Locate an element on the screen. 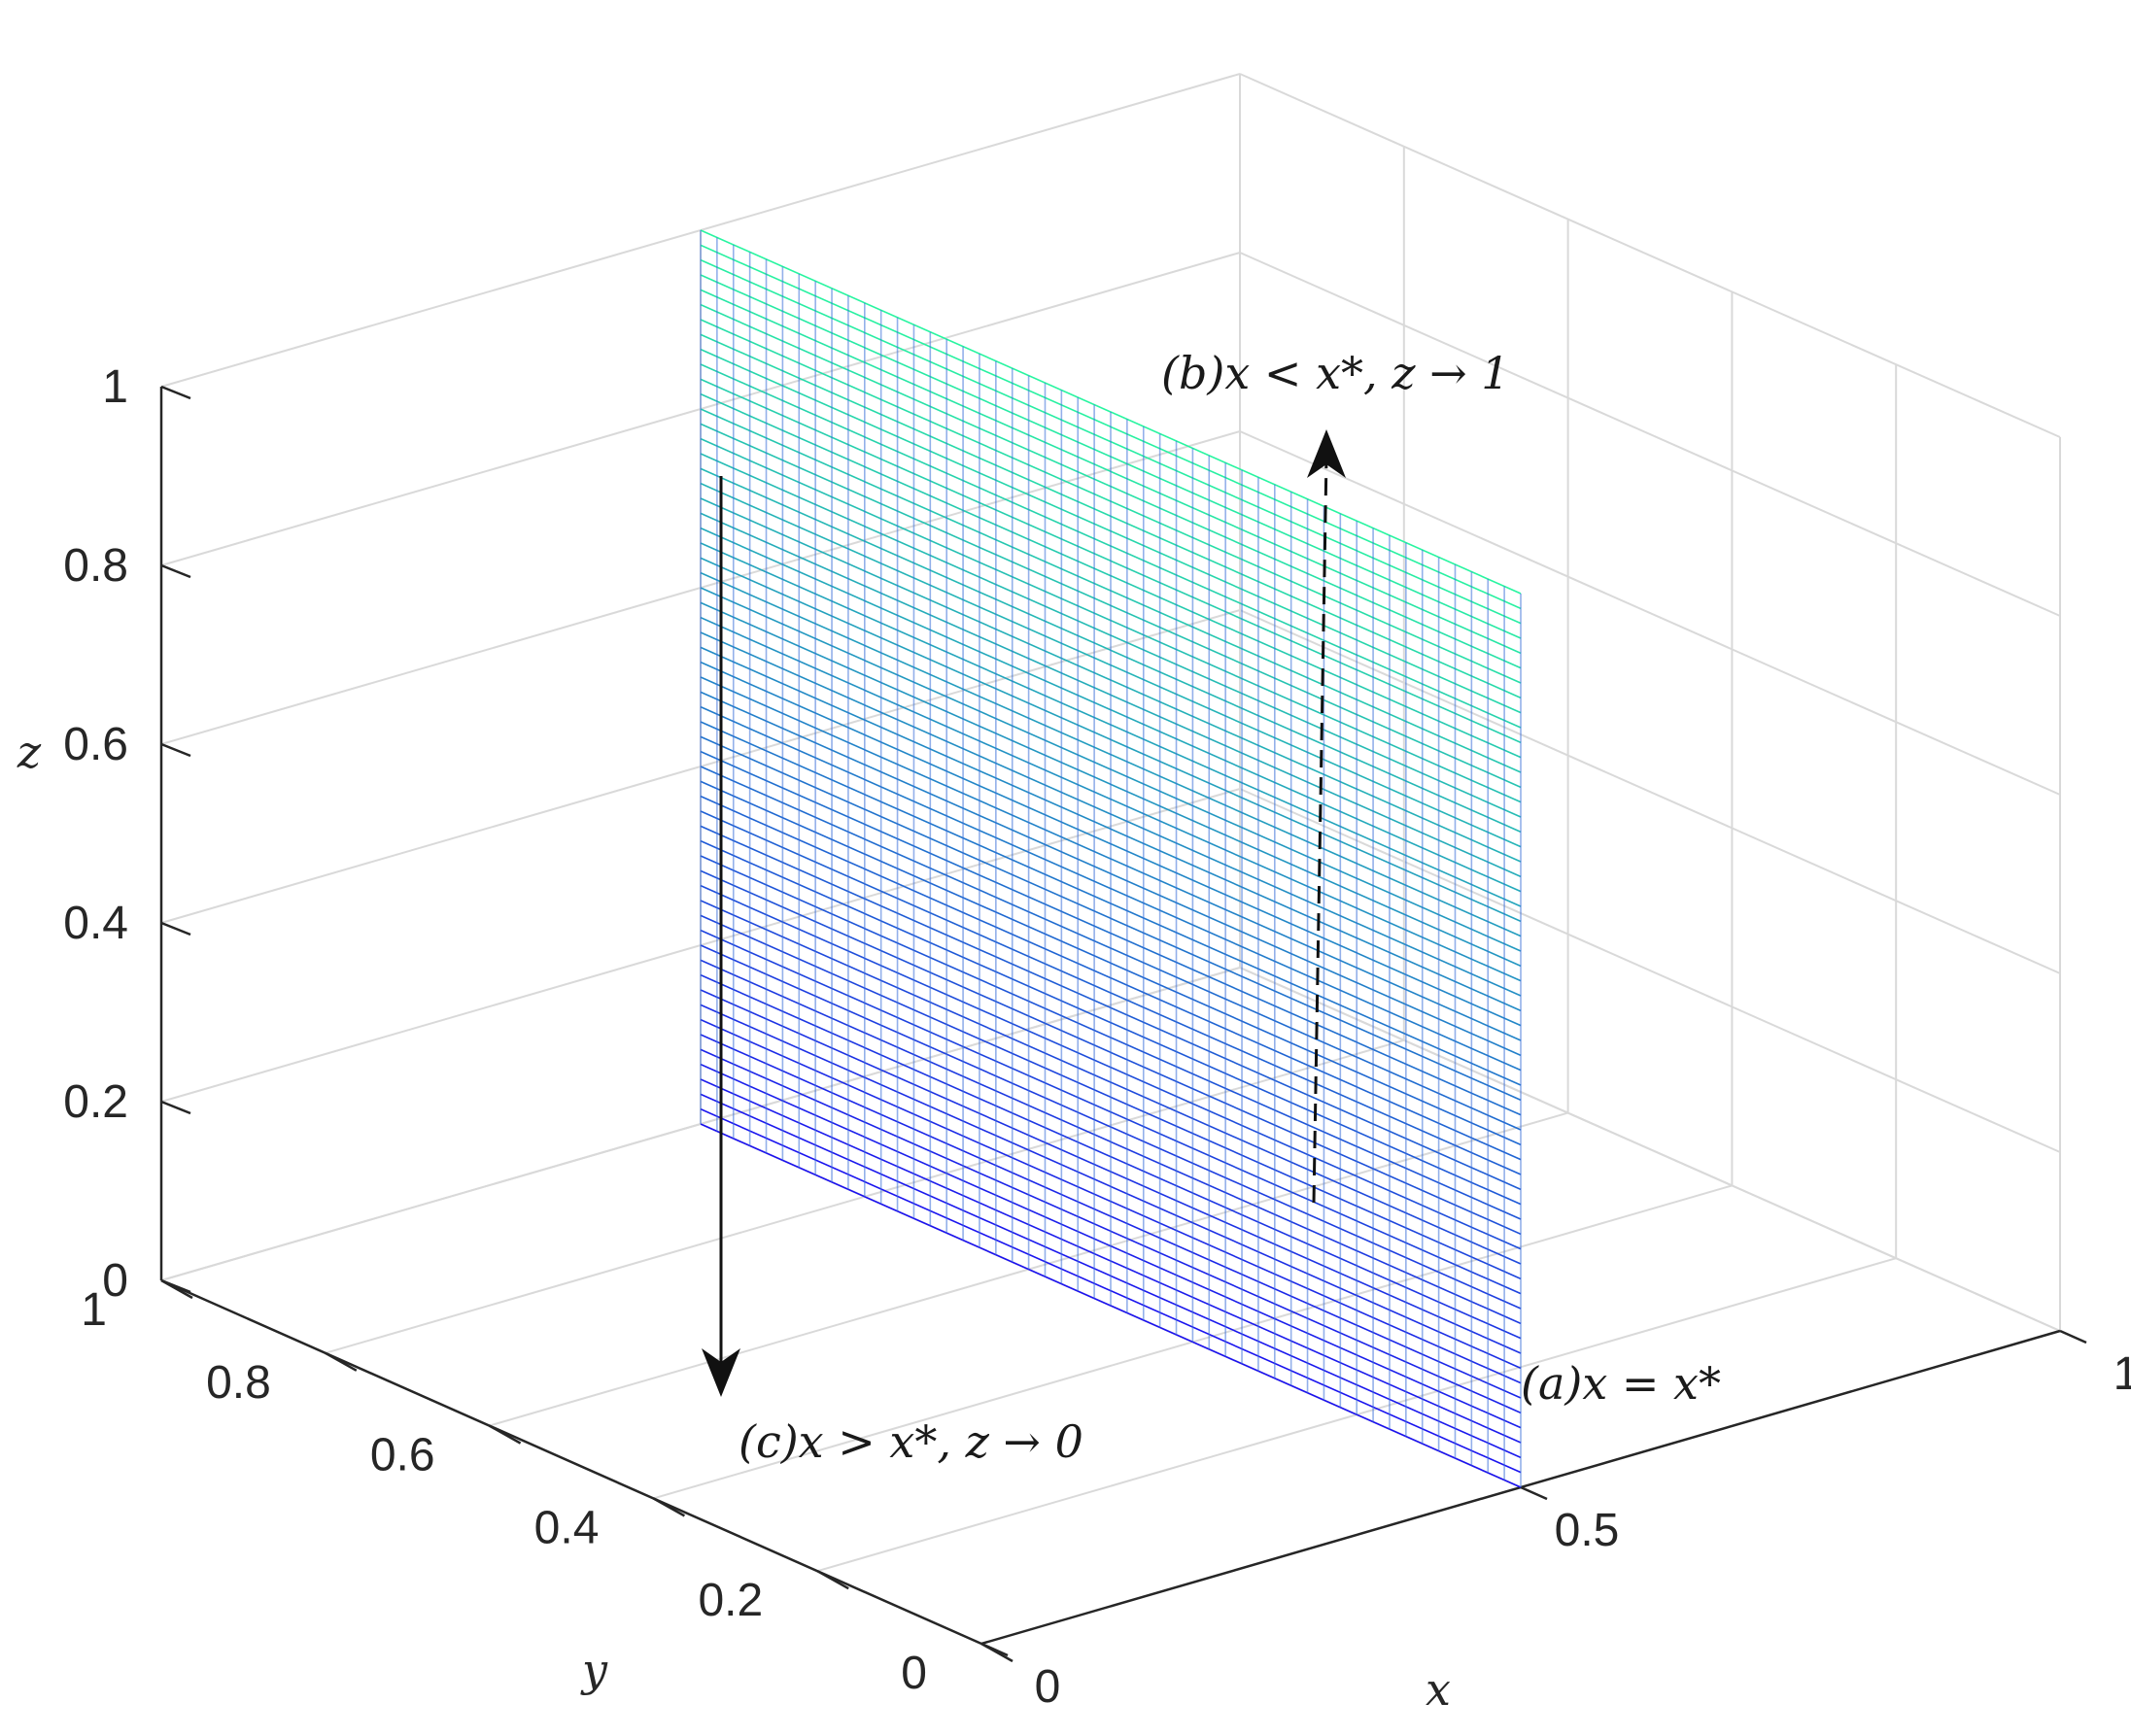  y-axis-label: y is located at coordinates (594, 1670).